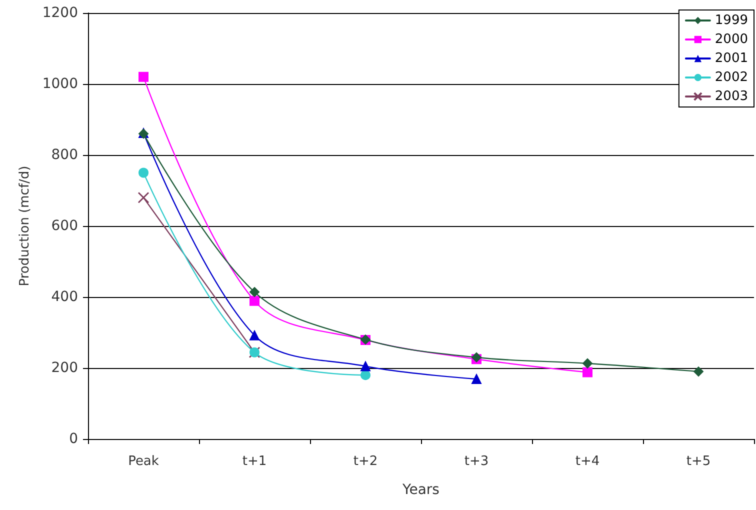 The height and width of the screenshot is (510, 756). I want to click on y-tick-label: 1200, so click(60, 13).